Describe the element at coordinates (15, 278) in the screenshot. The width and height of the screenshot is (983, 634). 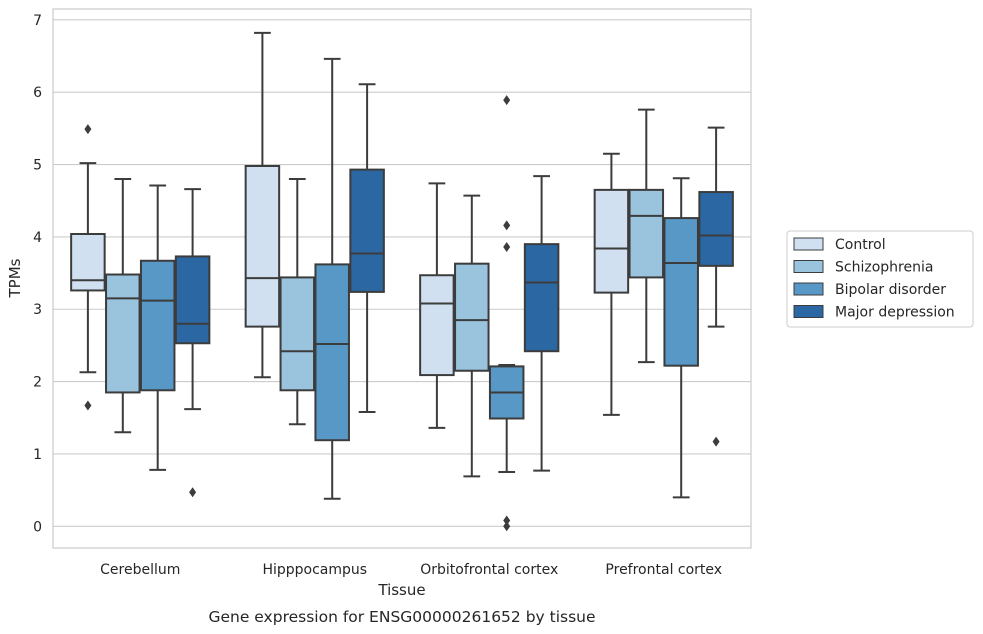
I see `y-axis-title: TPMs` at that location.